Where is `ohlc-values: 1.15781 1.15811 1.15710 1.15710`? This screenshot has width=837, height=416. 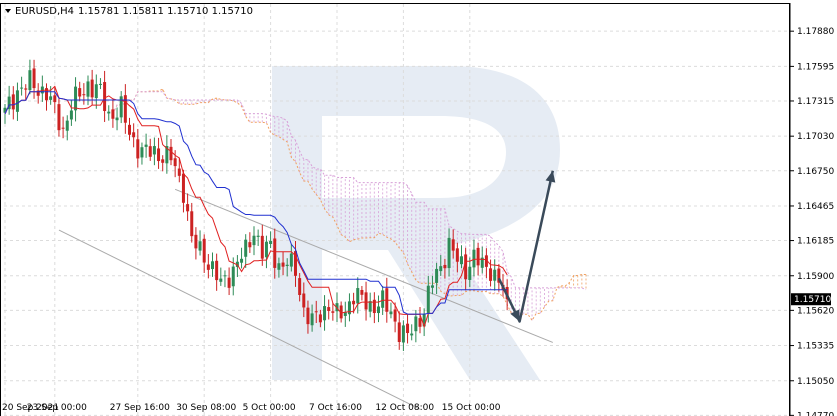
ohlc-values: 1.15781 1.15811 1.15710 1.15710 is located at coordinates (165, 11).